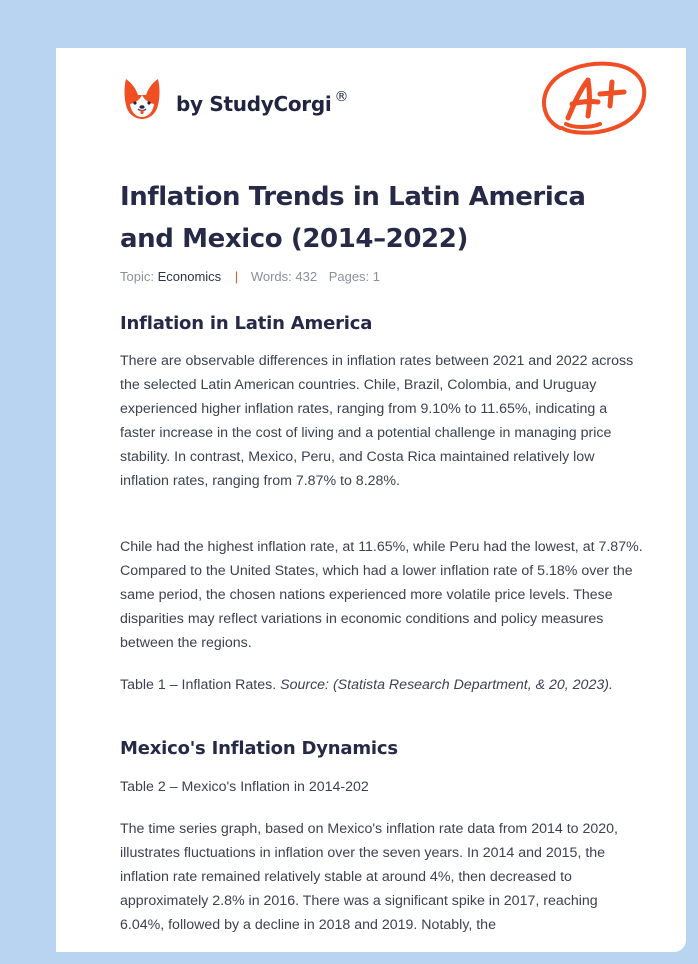  What do you see at coordinates (341, 97) in the screenshot?
I see `registered-mark: ®` at bounding box center [341, 97].